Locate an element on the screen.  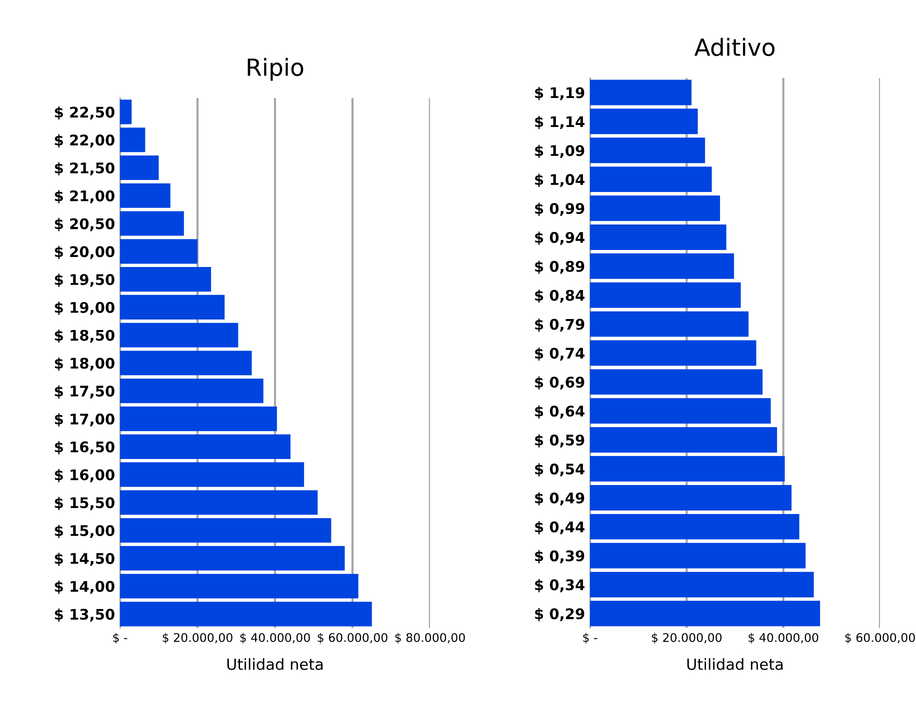
y-tick-label: $ 1,14 is located at coordinates (559, 123).